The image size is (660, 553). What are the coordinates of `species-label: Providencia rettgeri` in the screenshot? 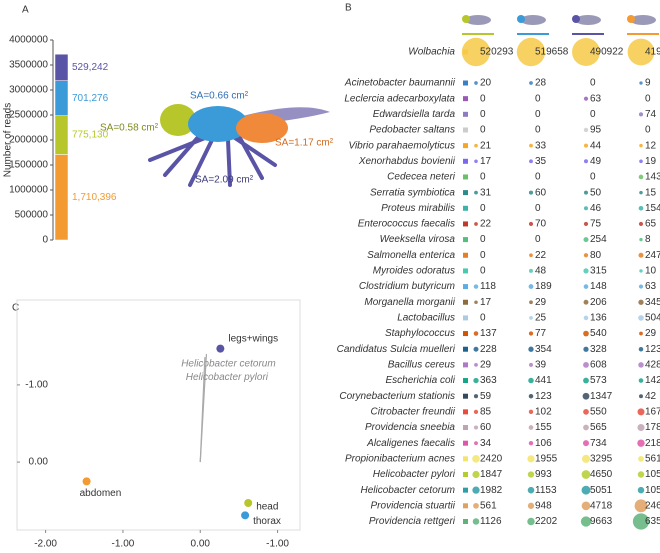 It's located at (412, 521).